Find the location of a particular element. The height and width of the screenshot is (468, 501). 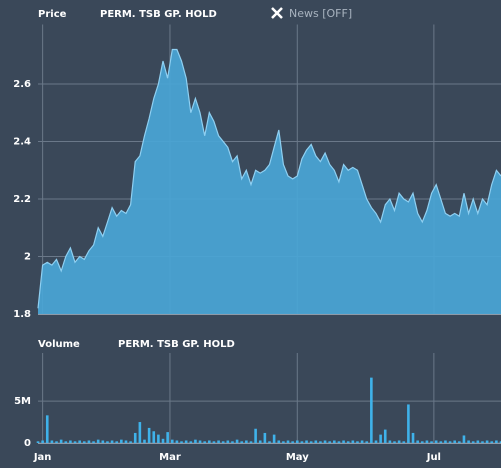

y-tick-label: 2 is located at coordinates (27, 257).